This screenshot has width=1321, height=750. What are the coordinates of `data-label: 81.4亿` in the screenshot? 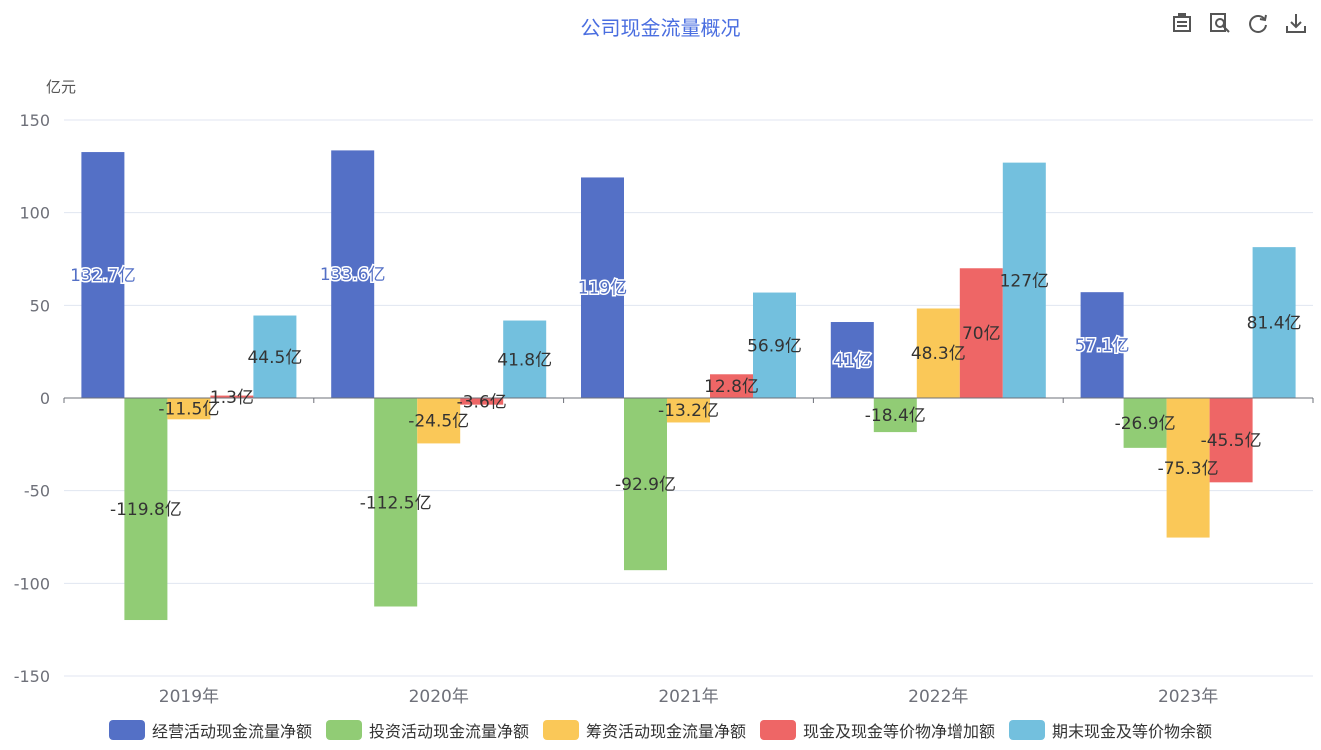 It's located at (1274, 324).